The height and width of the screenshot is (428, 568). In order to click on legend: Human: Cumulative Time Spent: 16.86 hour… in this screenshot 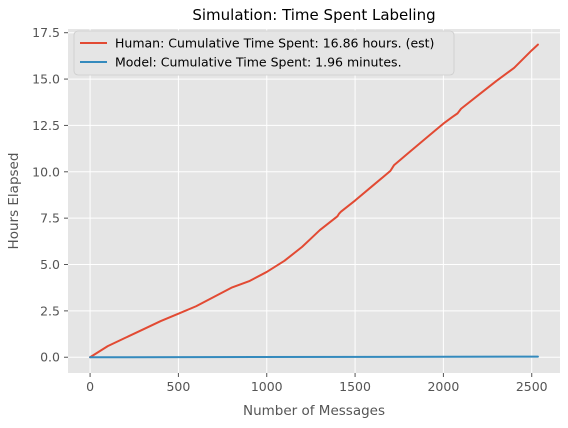, I will do `click(264, 53)`.